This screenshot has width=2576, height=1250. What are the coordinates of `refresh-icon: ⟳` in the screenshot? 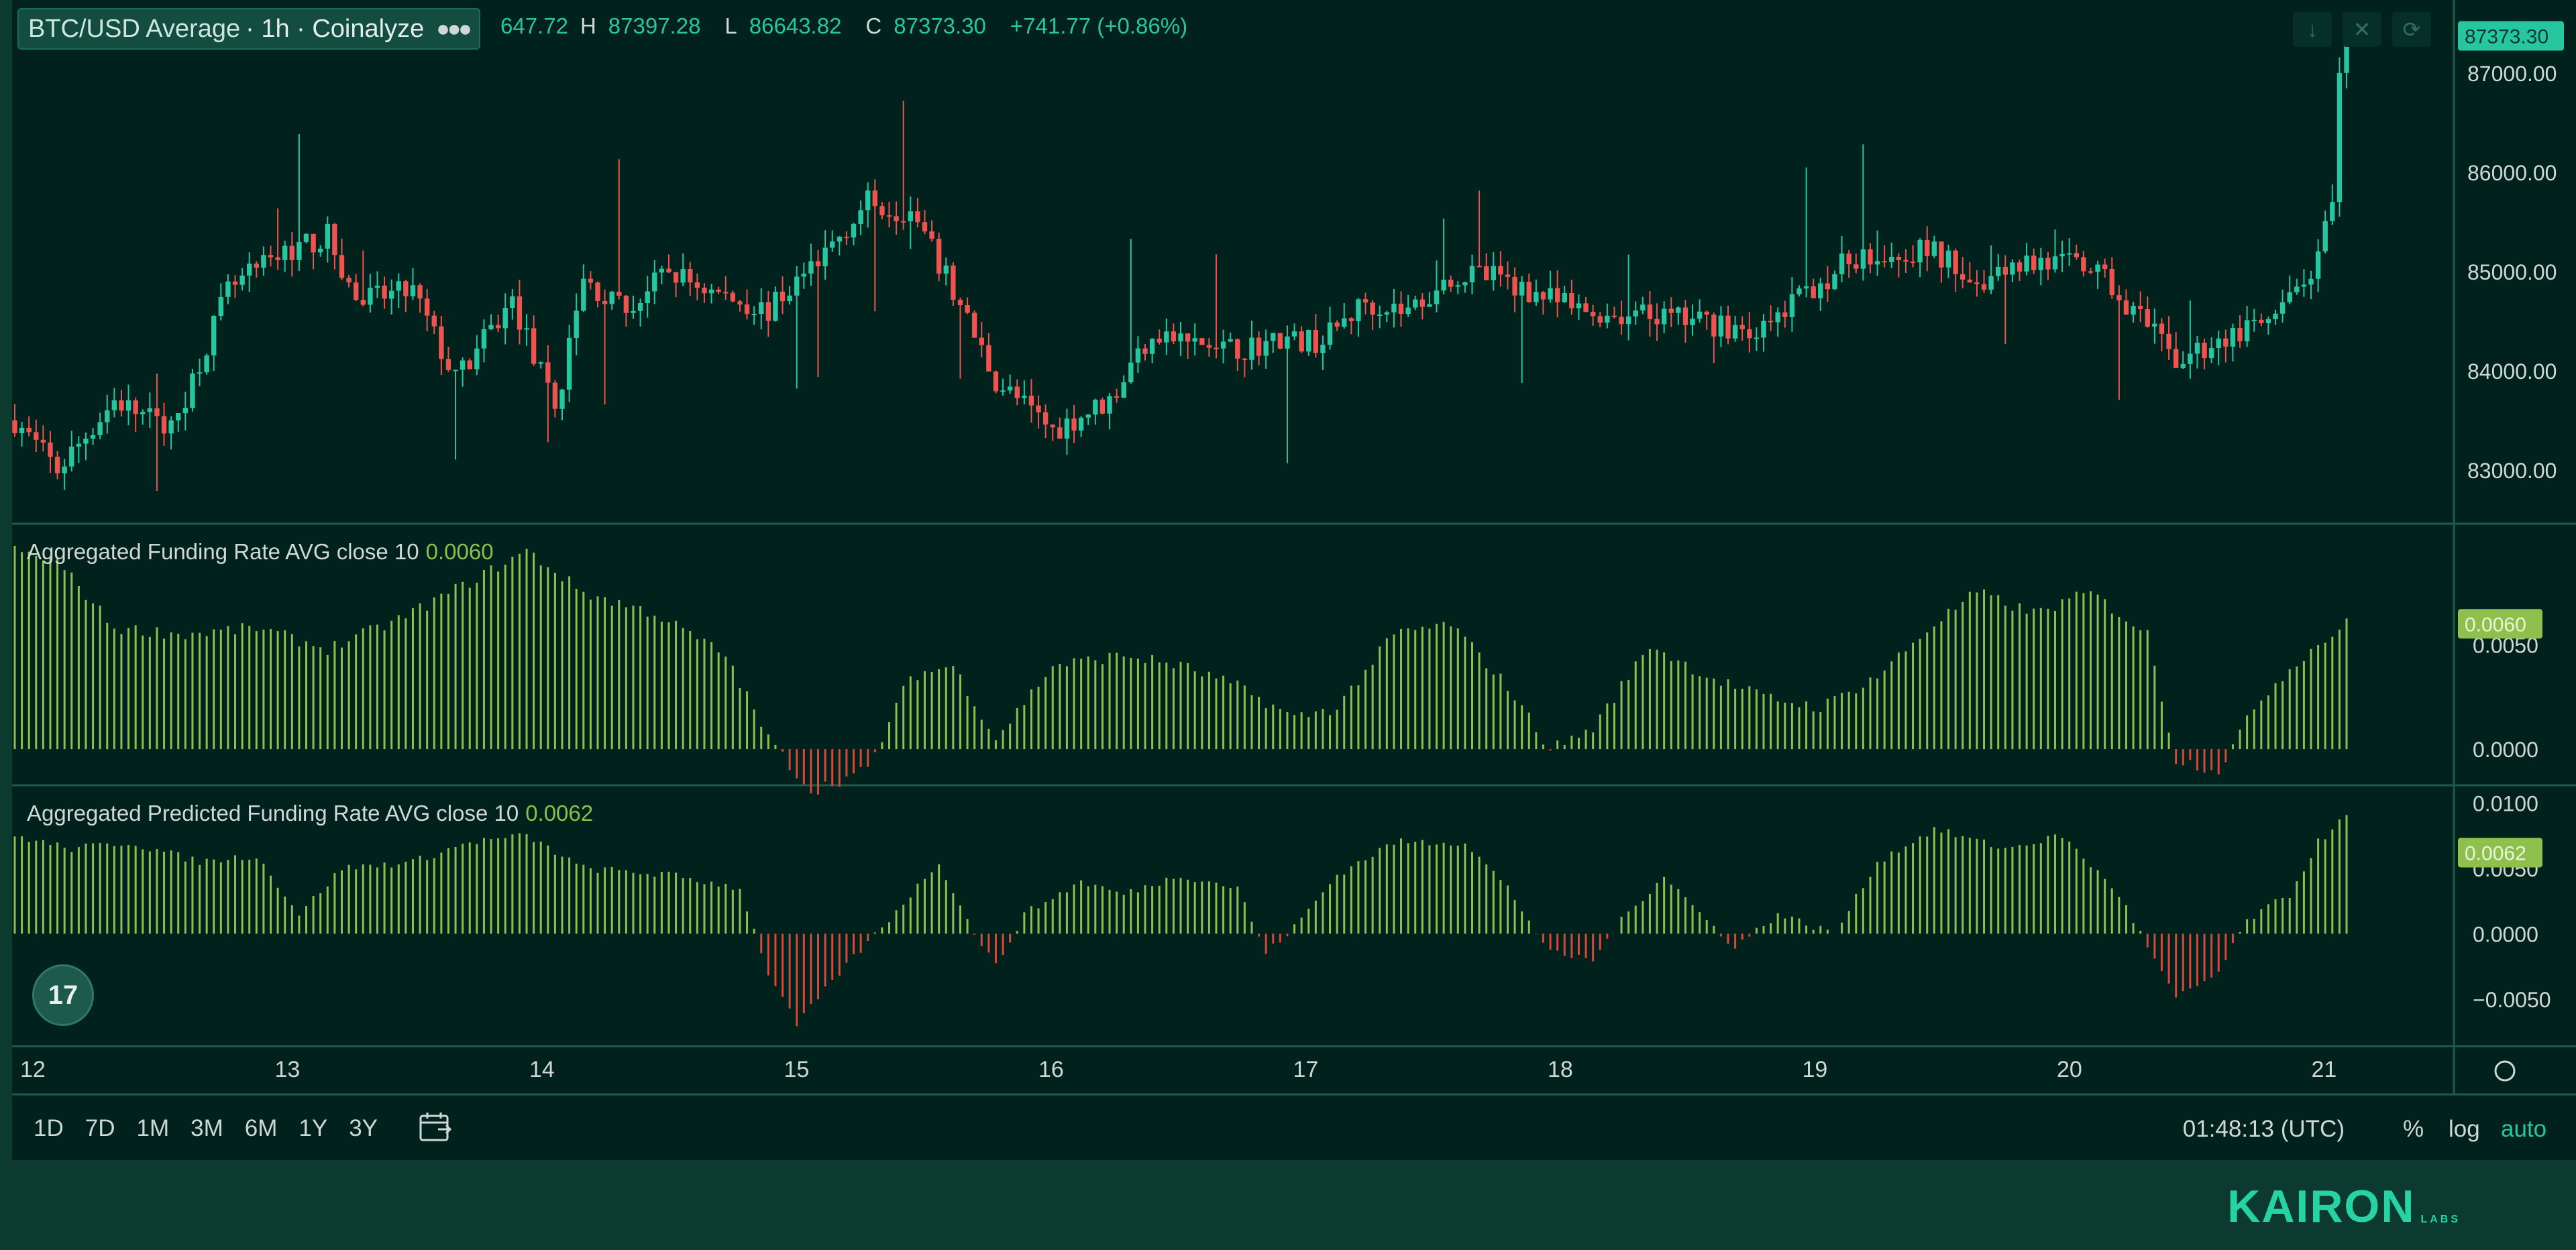 It's located at (2411, 29).